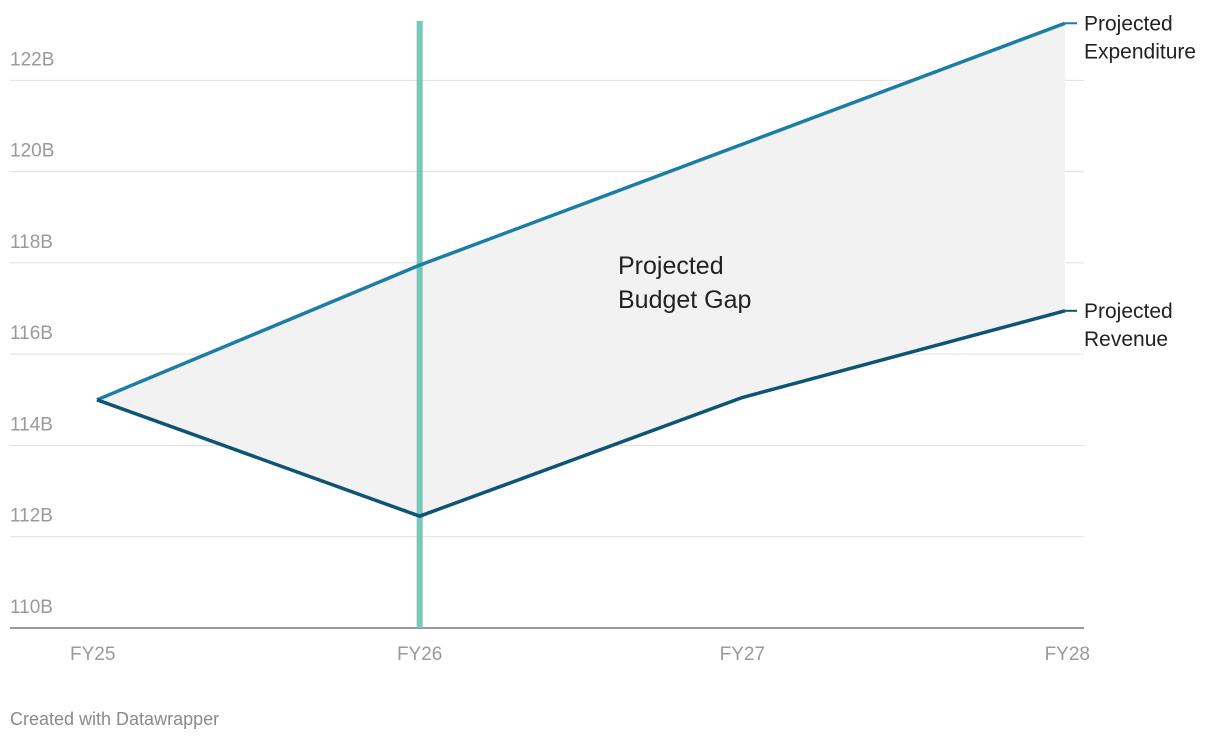  What do you see at coordinates (32, 151) in the screenshot?
I see `y-tick-label: 120B` at bounding box center [32, 151].